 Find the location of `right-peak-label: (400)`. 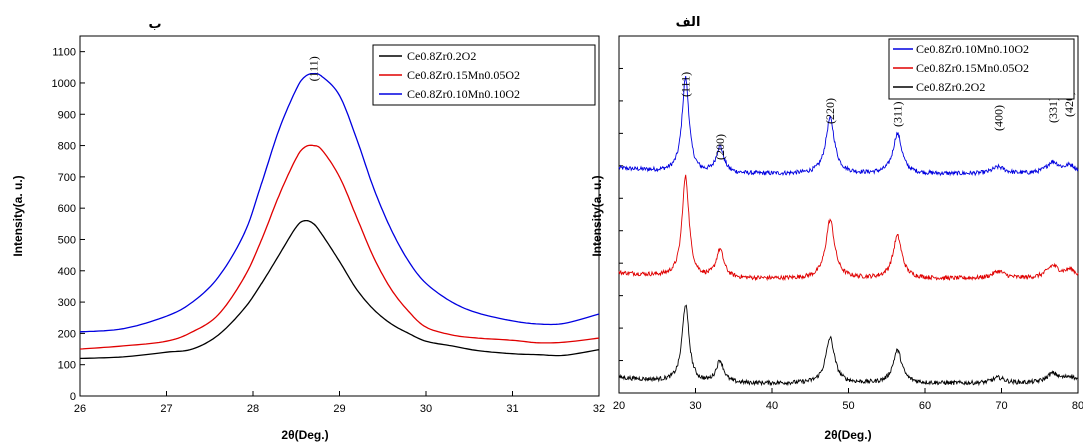

right-peak-label: (400) is located at coordinates (998, 118).